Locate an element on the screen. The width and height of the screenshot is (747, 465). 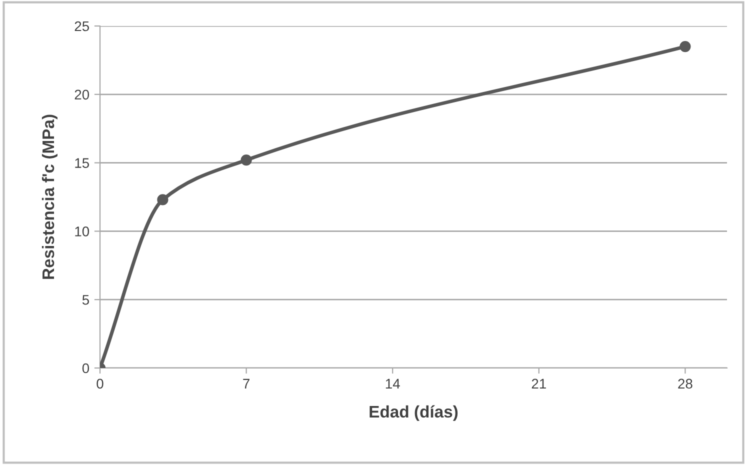
x-axis-title: Edad (días) is located at coordinates (414, 413).